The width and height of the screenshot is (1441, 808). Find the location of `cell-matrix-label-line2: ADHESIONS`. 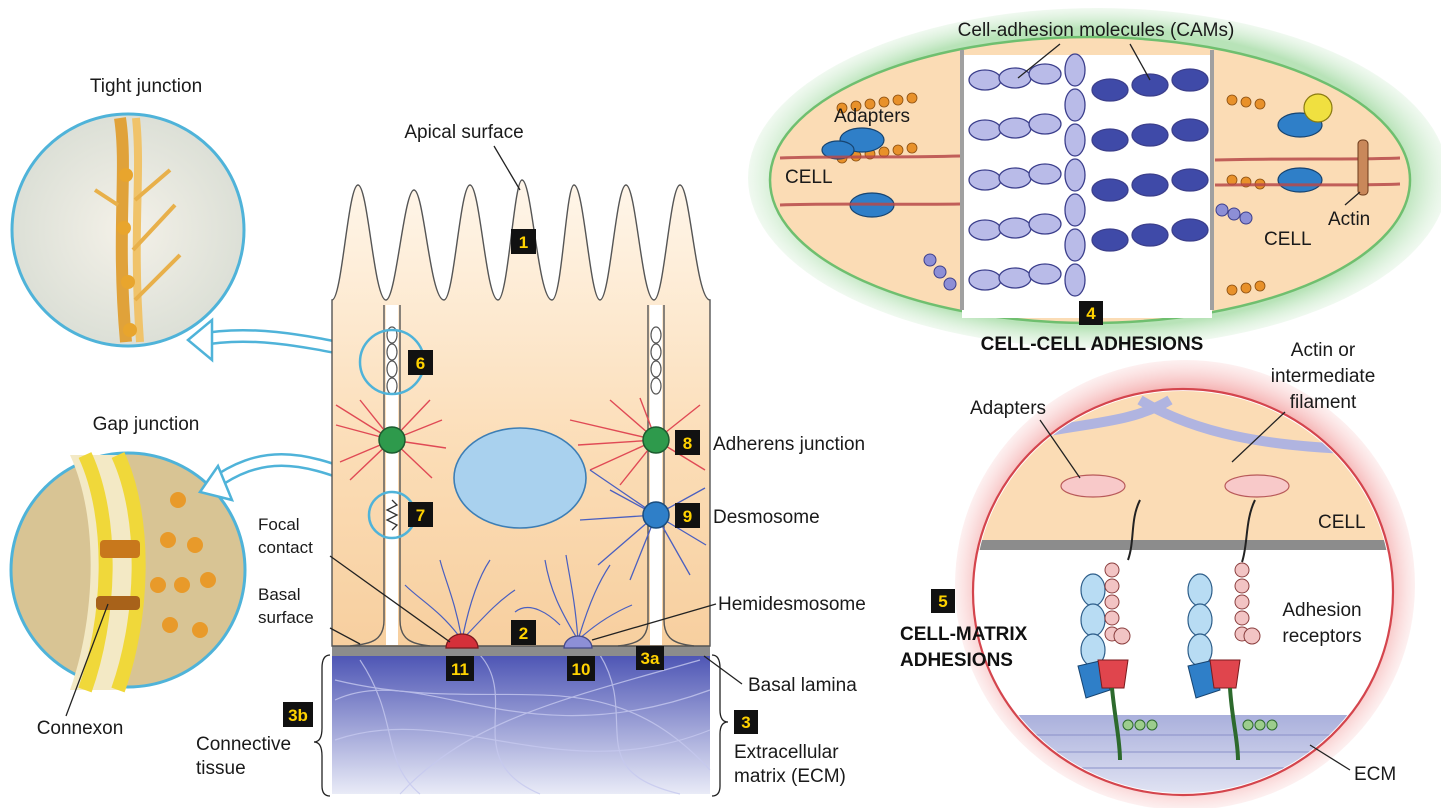

cell-matrix-label-line2: ADHESIONS is located at coordinates (956, 660).